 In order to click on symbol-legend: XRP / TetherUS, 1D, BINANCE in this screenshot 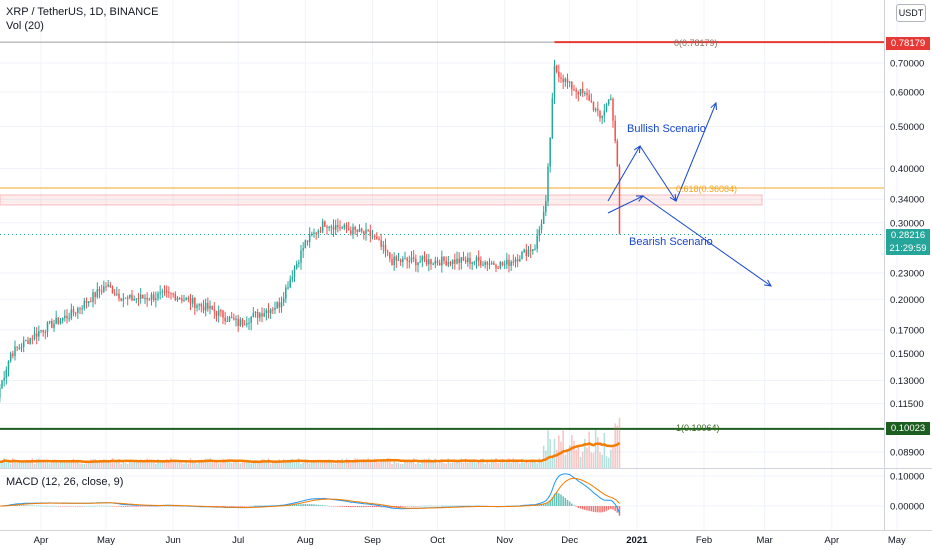, I will do `click(82, 12)`.